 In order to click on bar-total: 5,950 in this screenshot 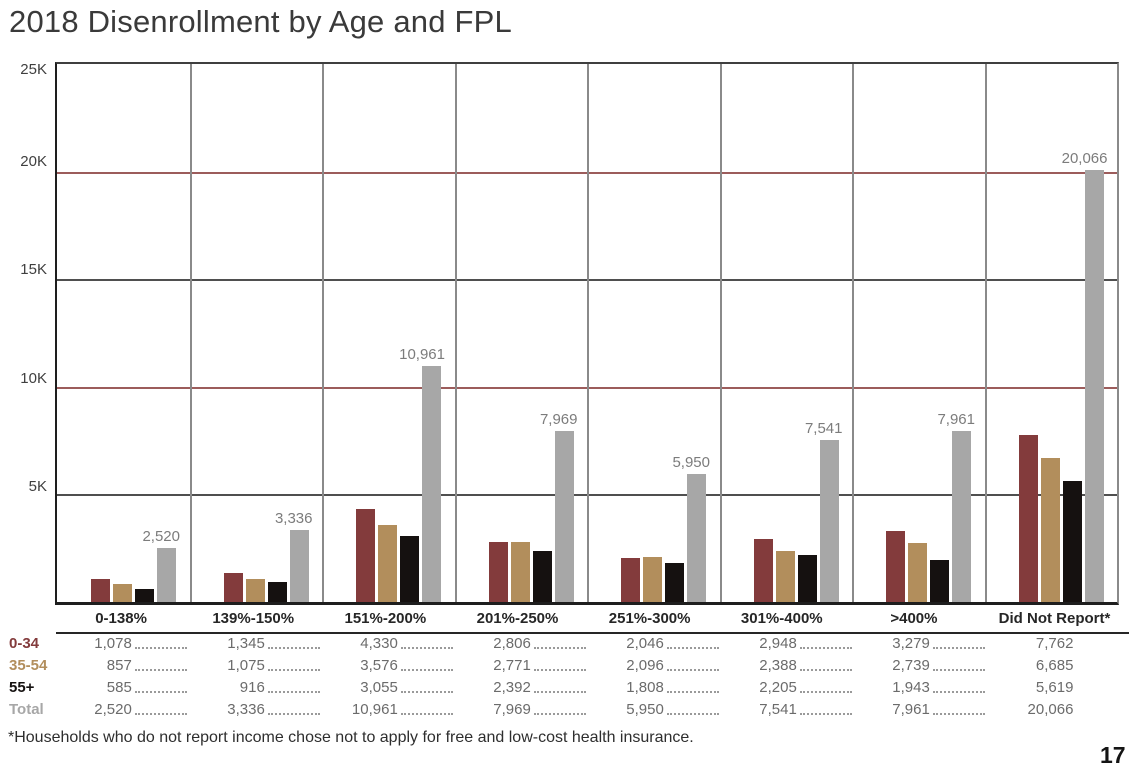, I will do `click(691, 528)`.